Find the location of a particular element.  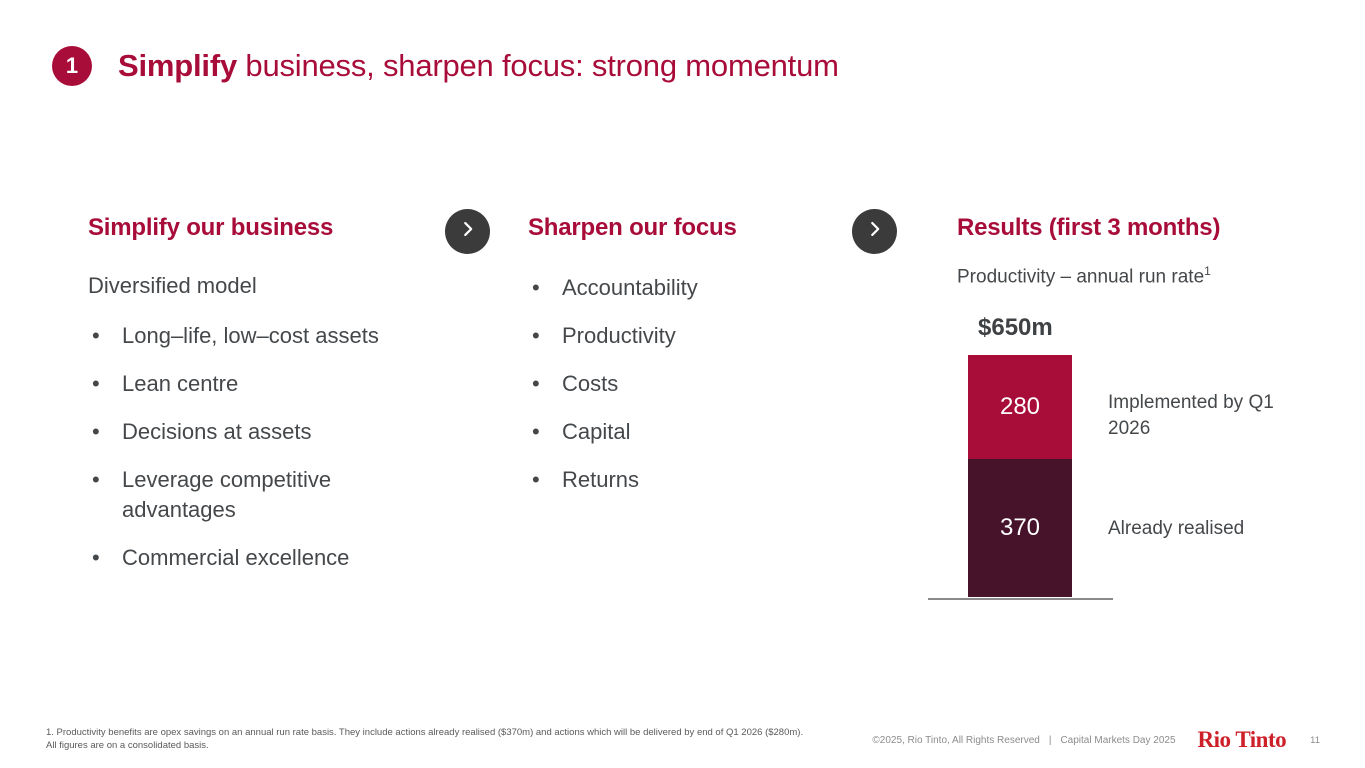

chart-total-label: $650m is located at coordinates (1015, 327).